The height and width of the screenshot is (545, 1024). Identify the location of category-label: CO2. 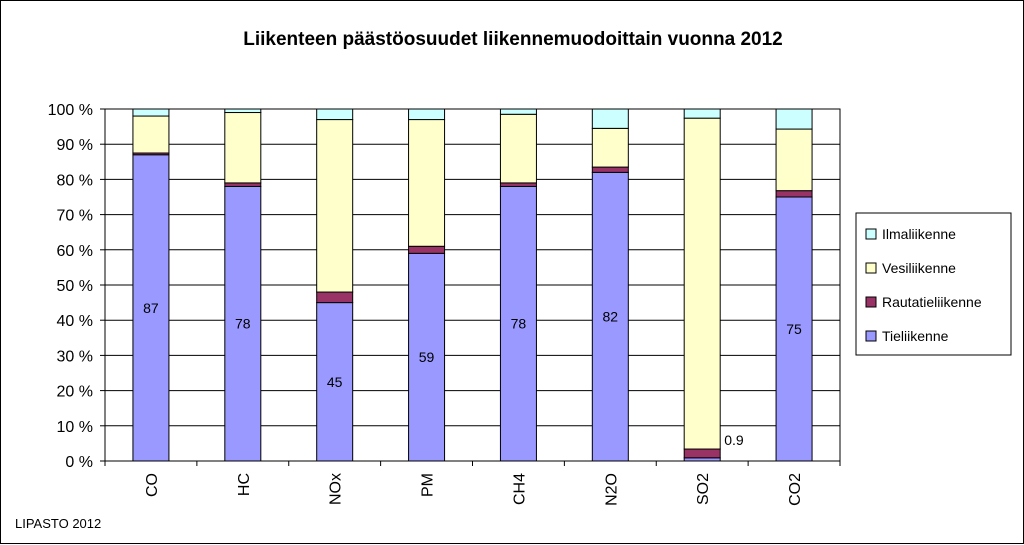
(795, 489).